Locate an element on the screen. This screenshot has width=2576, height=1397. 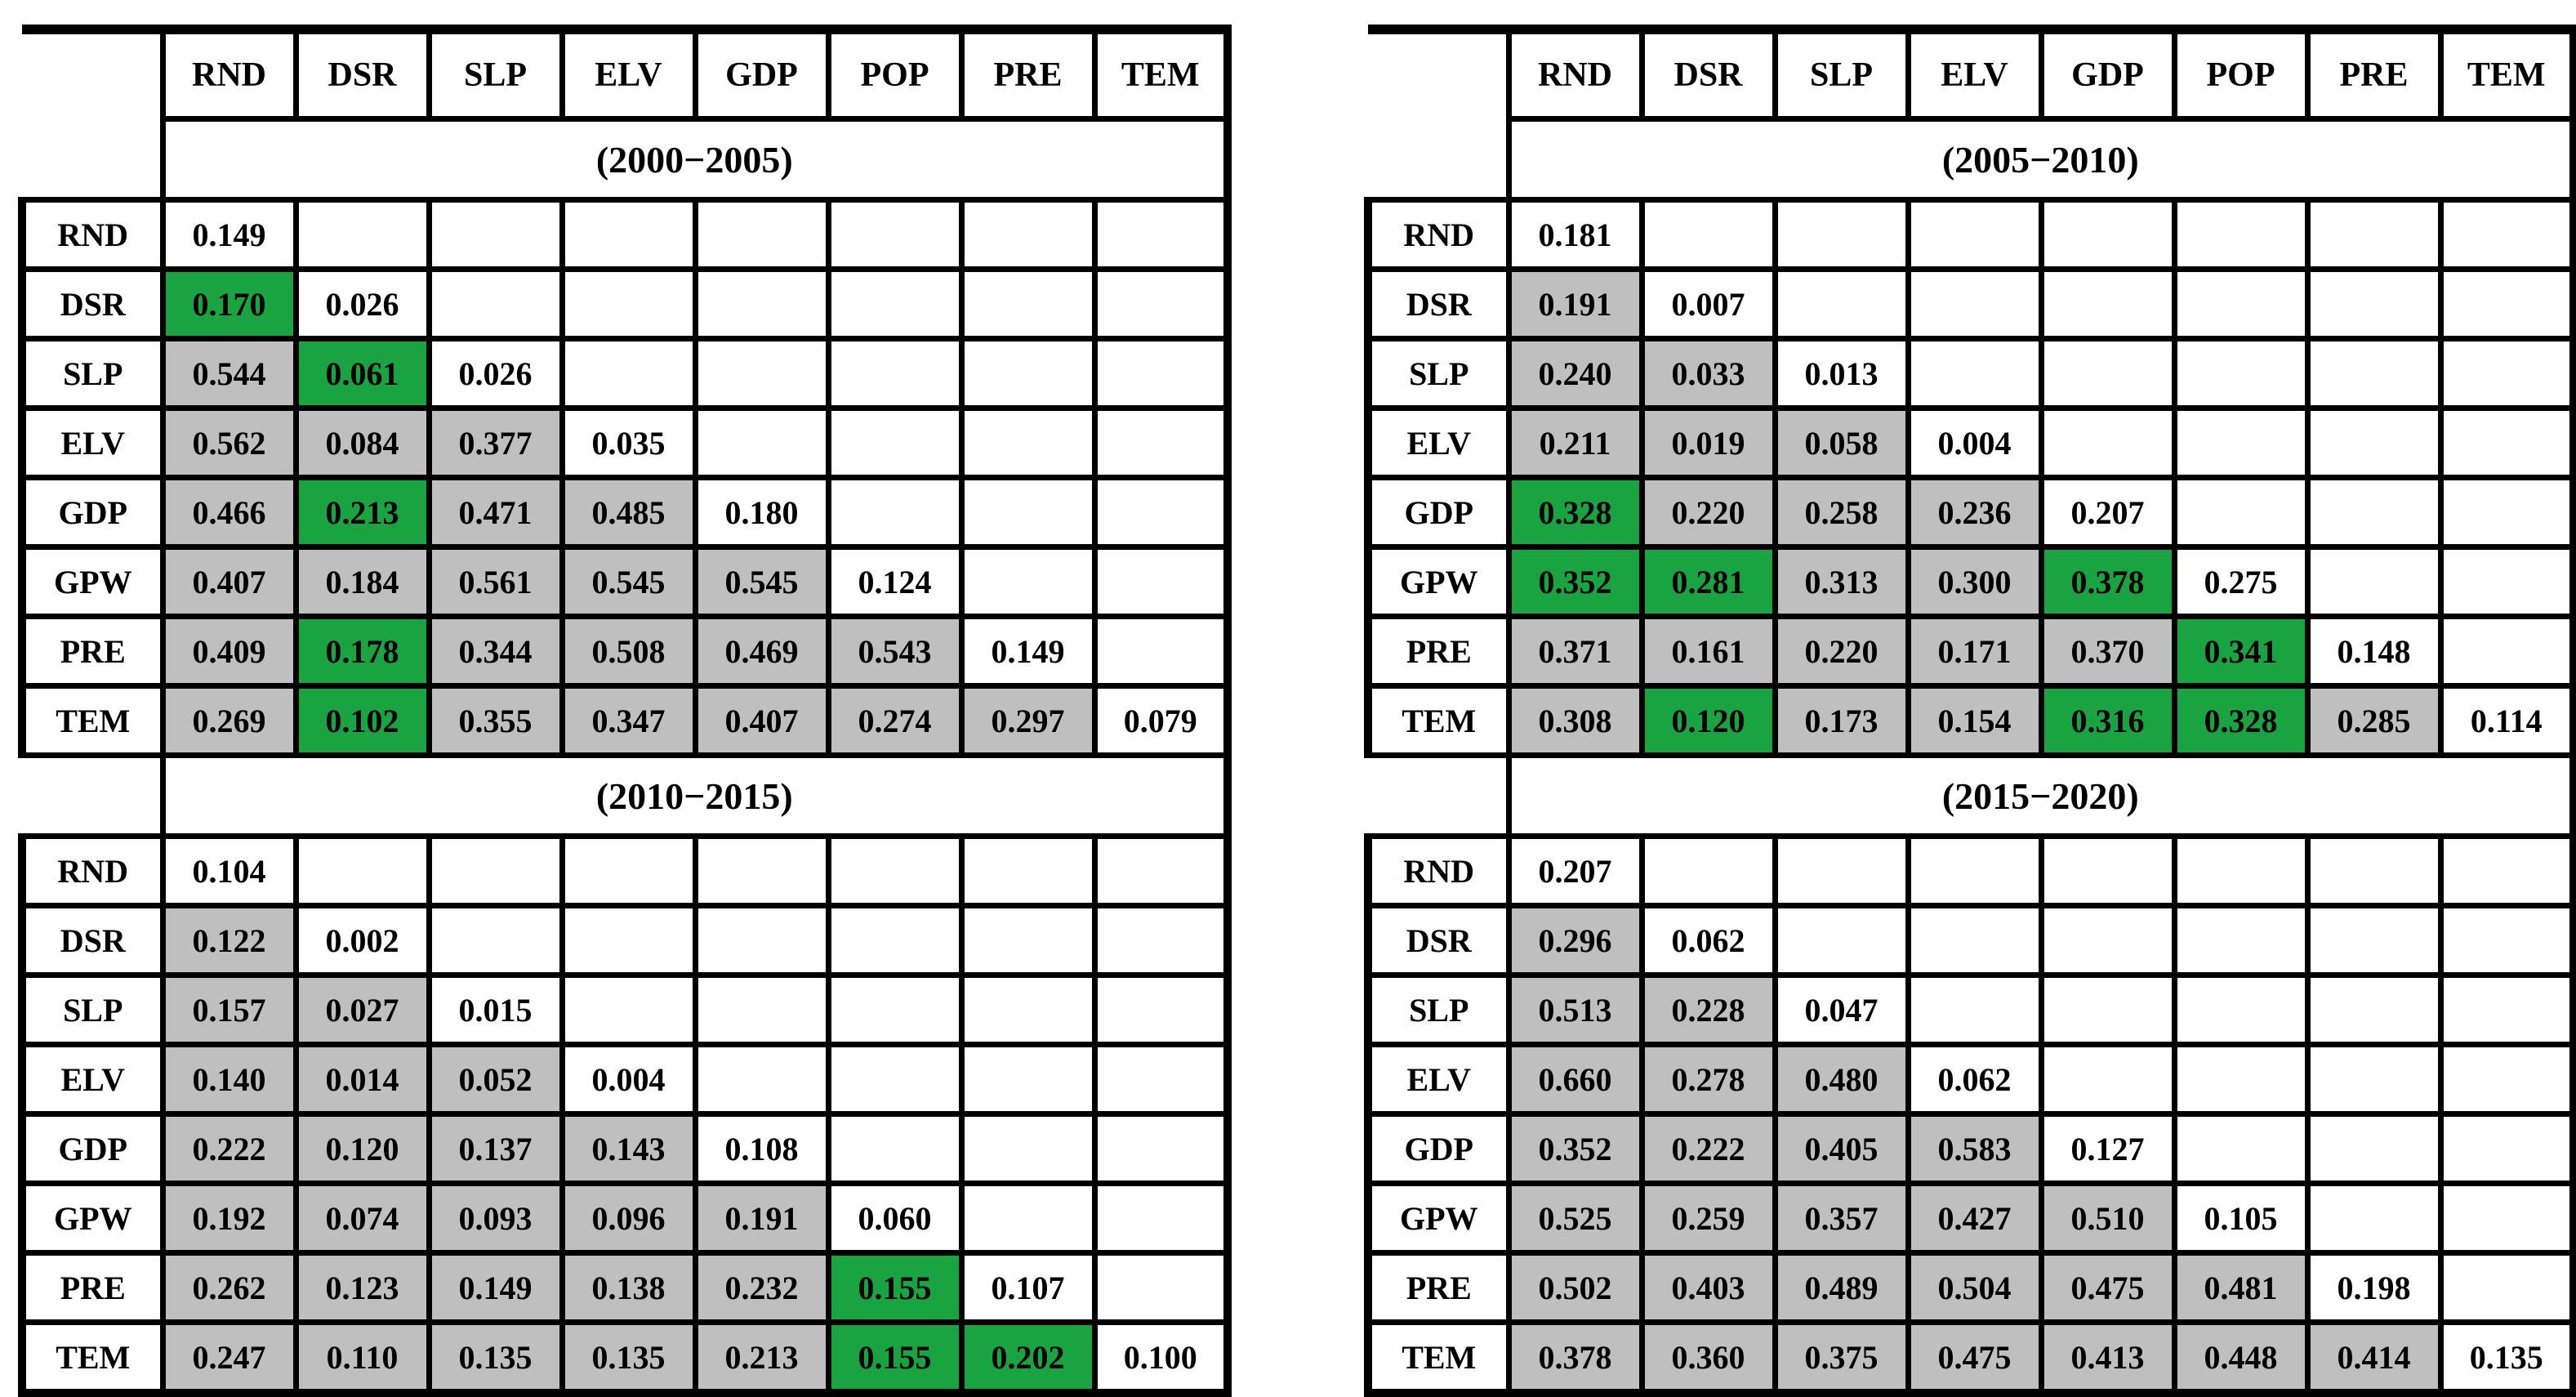
value-cell-GPW-DSR: 0.184 is located at coordinates (362, 581).